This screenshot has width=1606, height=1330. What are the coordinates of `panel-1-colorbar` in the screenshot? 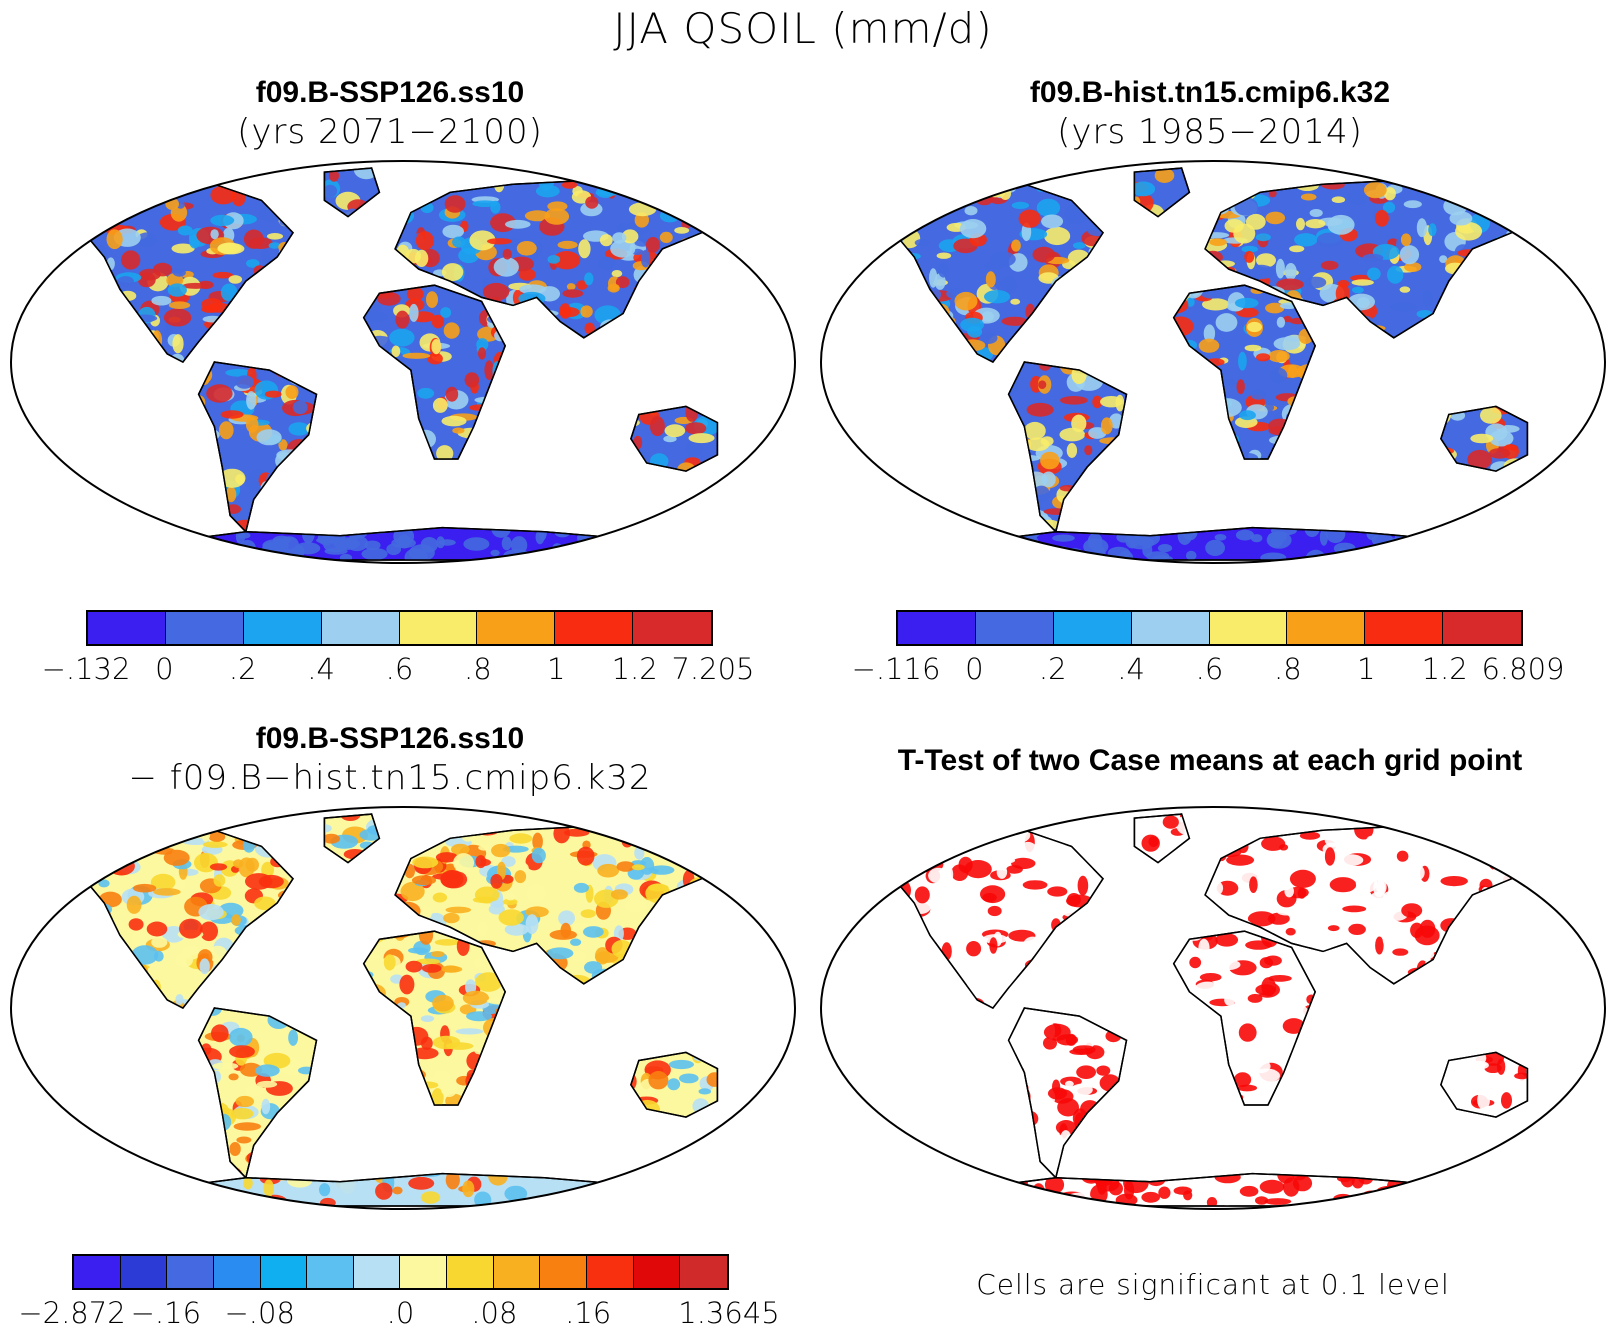 It's located at (399, 628).